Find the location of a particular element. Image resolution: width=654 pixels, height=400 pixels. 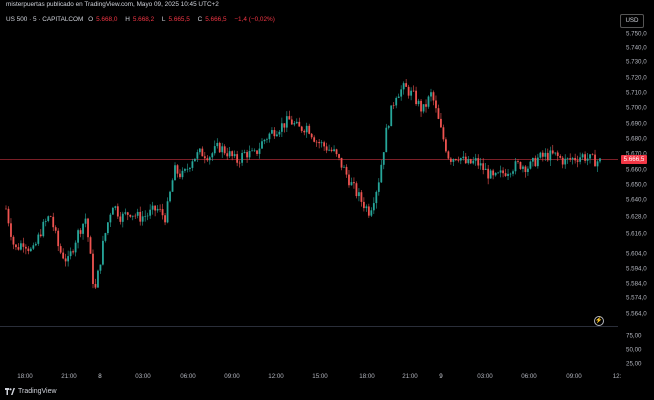

price-tick: 5.710,0 is located at coordinates (636, 93).